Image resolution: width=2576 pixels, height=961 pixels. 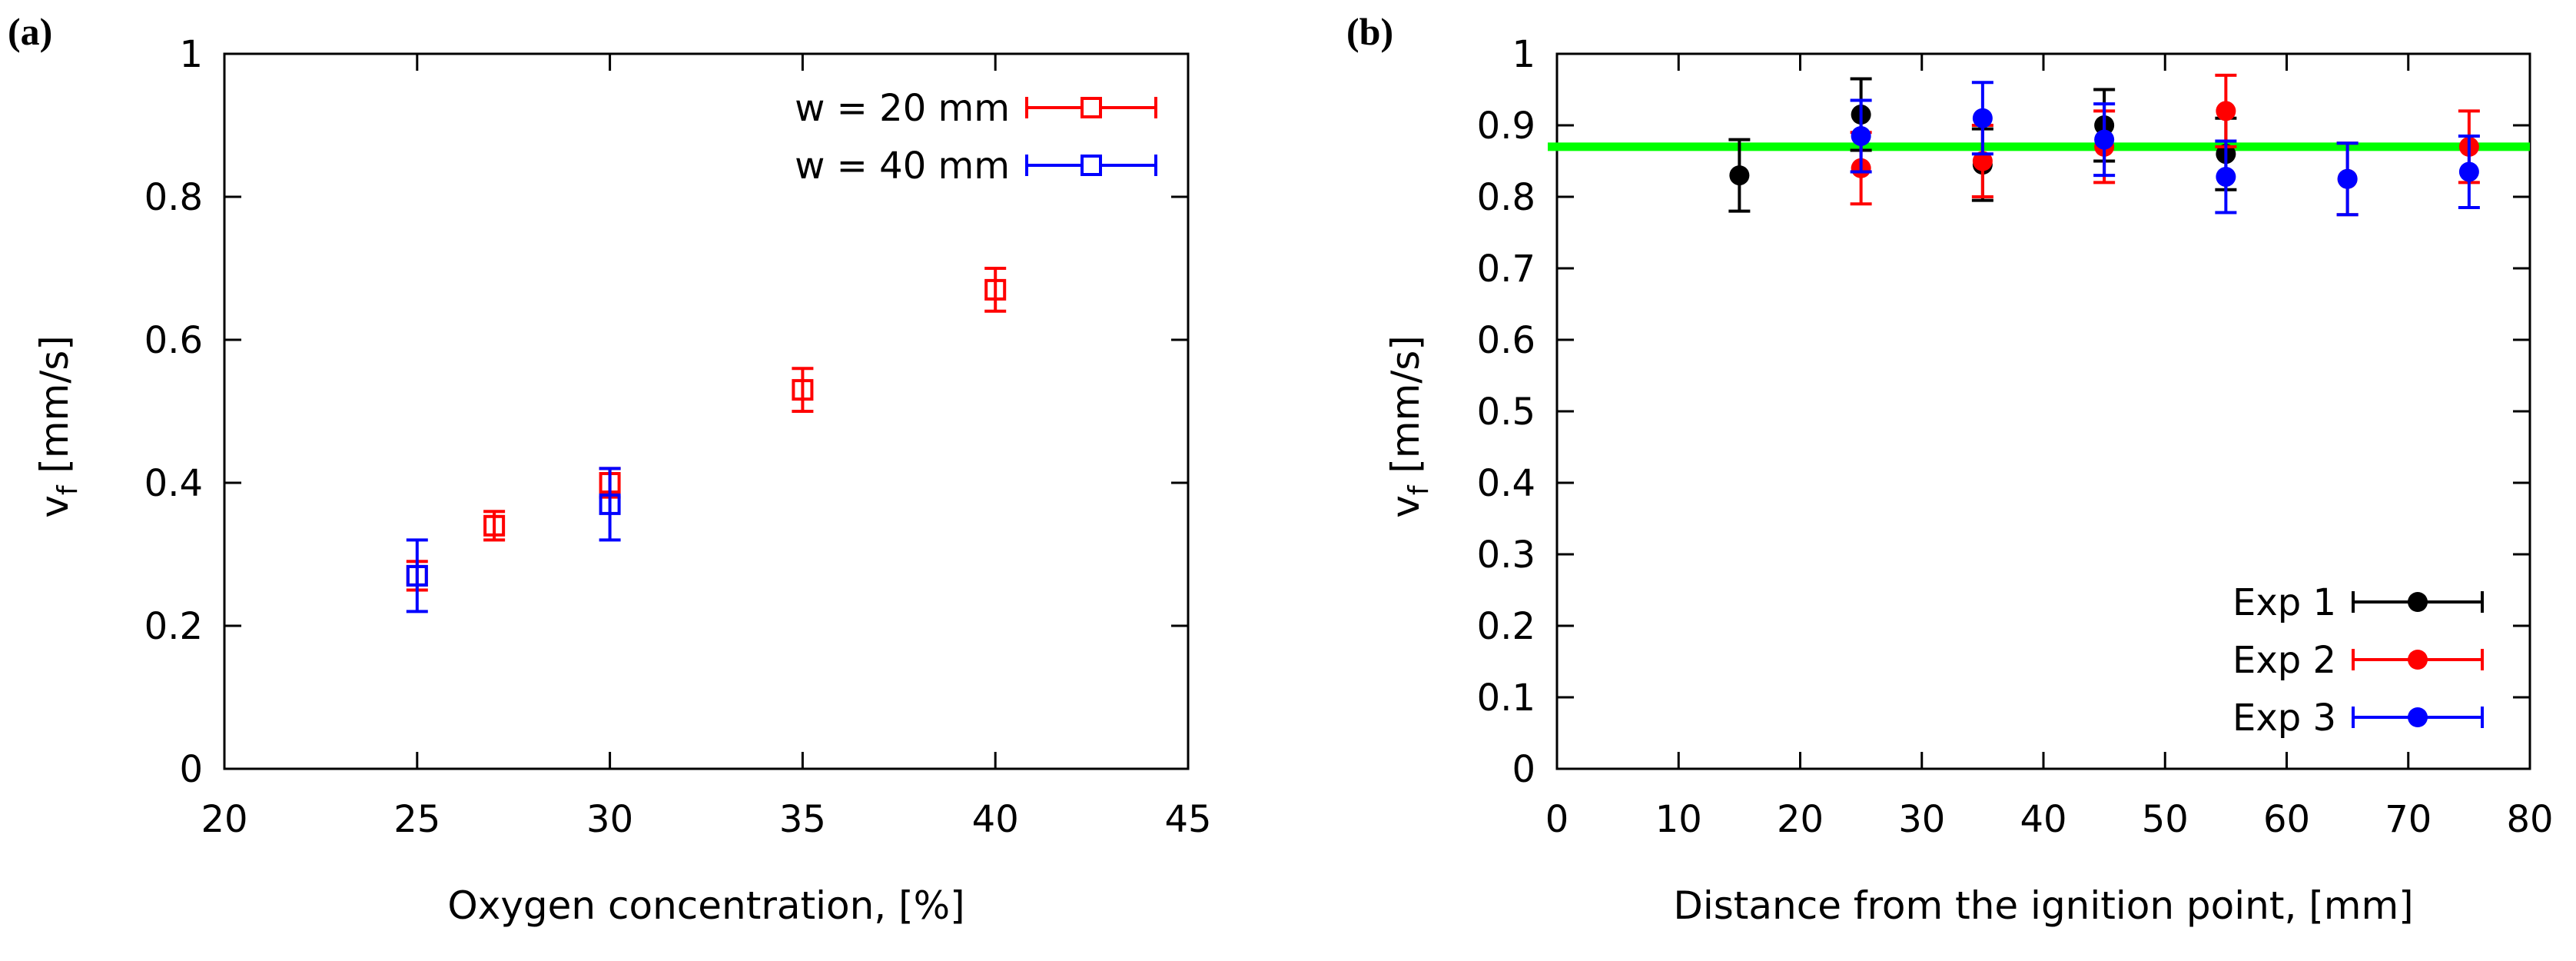 I want to click on x-tick-label: 35, so click(x=803, y=819).